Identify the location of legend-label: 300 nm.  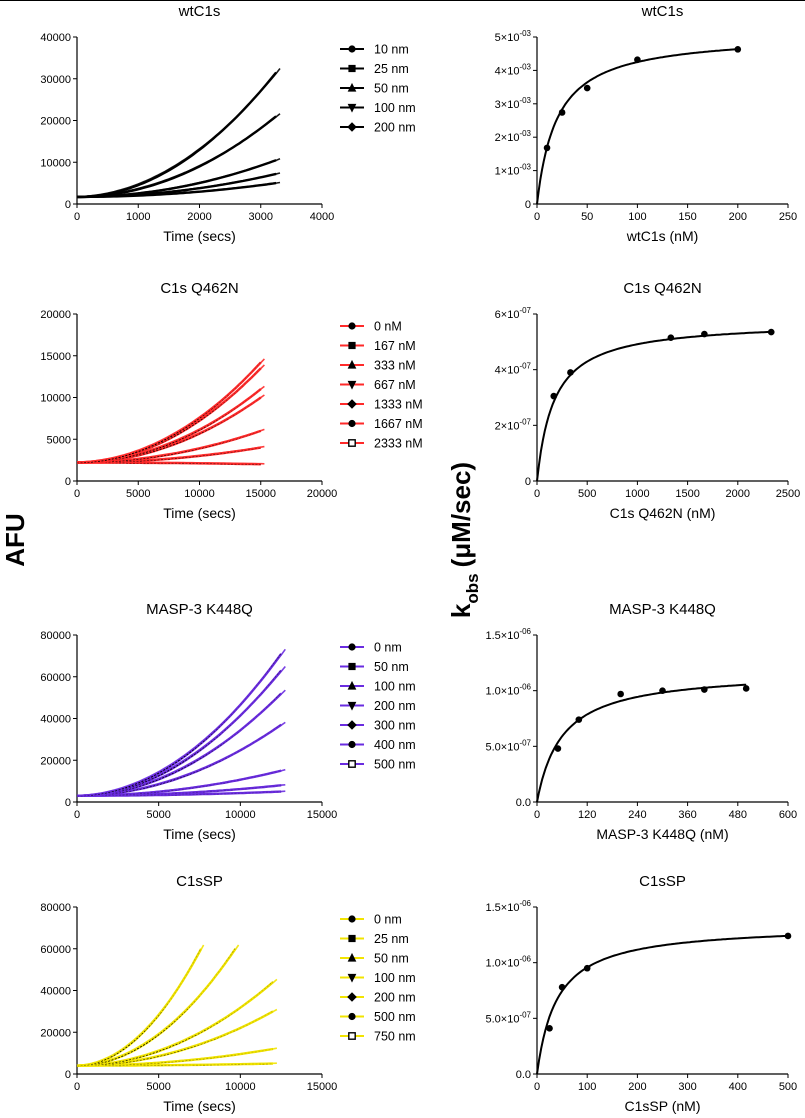
(395, 726).